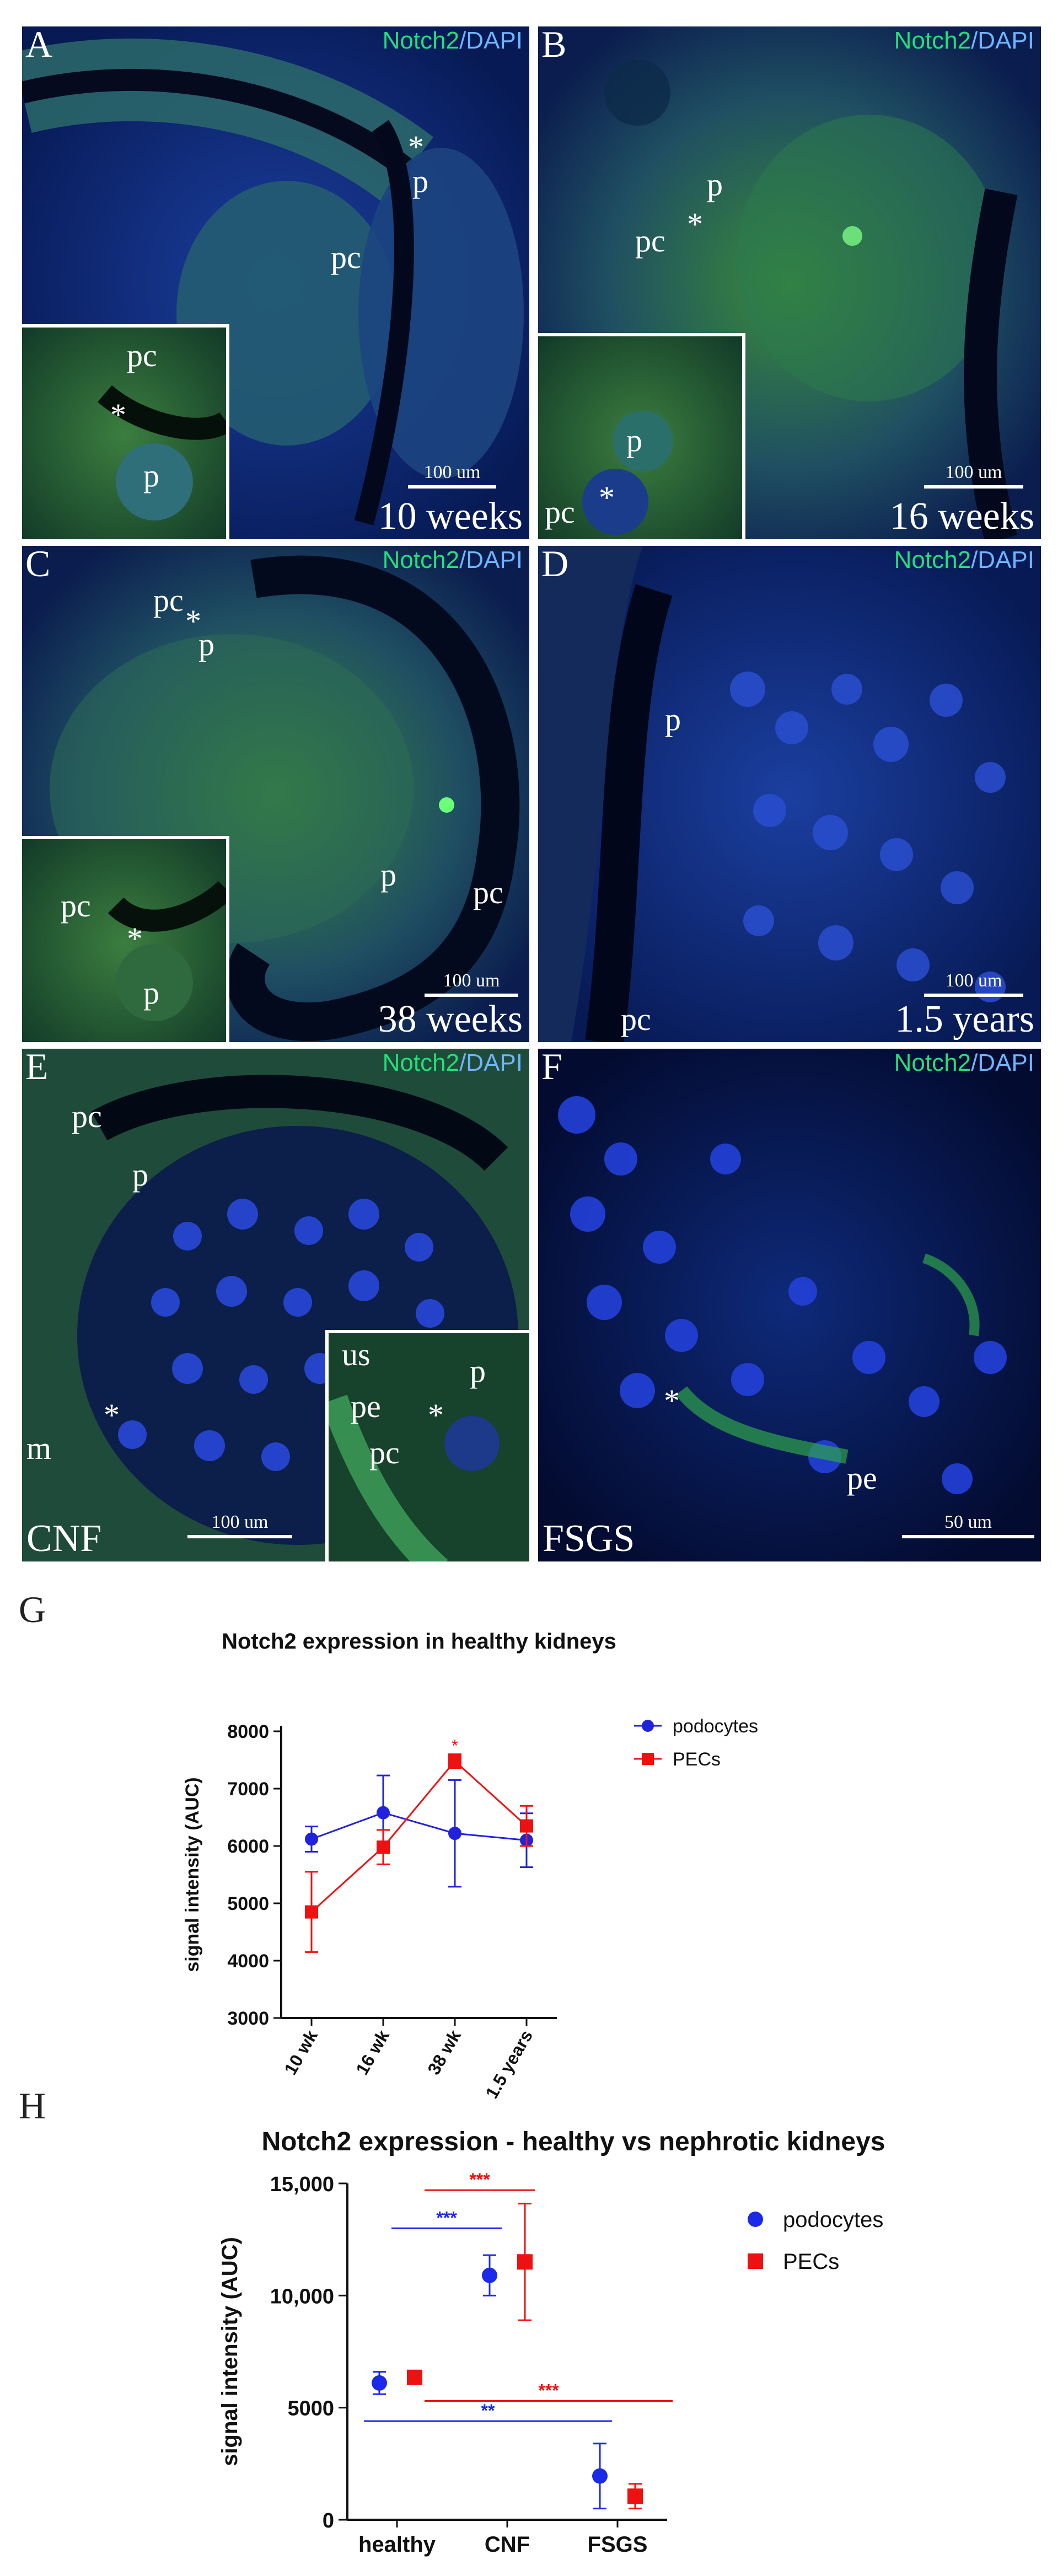 The width and height of the screenshot is (1063, 2576). Describe the element at coordinates (450, 516) in the screenshot. I see `age-label: 10 weeks` at that location.